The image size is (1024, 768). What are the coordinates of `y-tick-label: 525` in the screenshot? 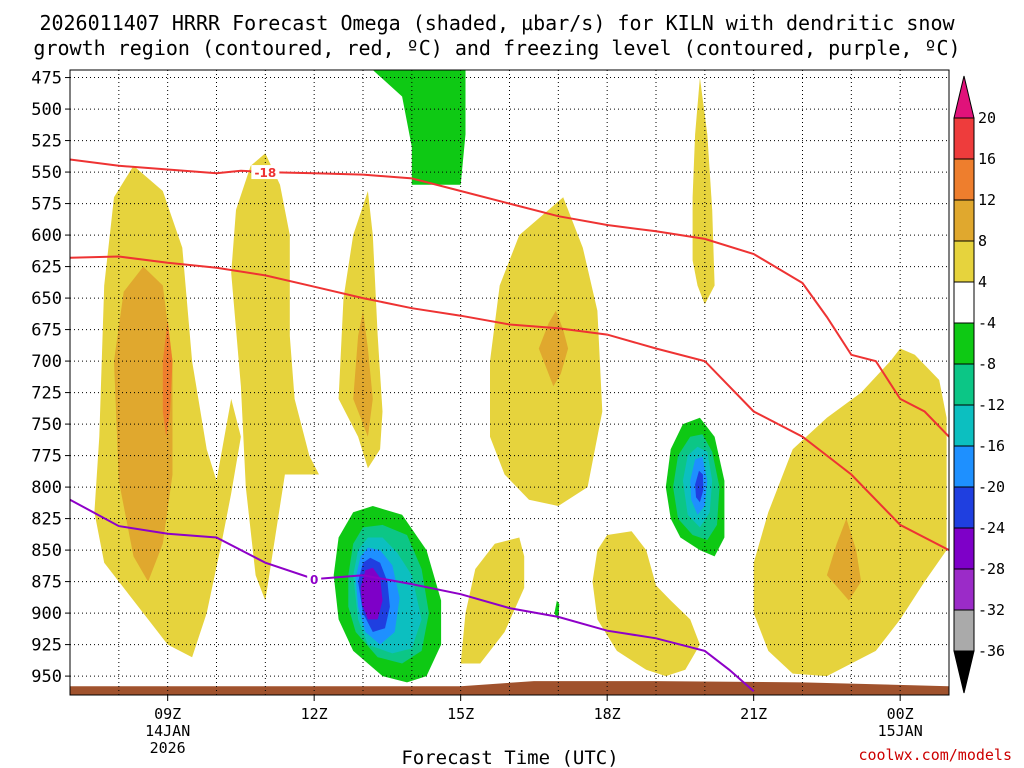 It's located at (46, 142).